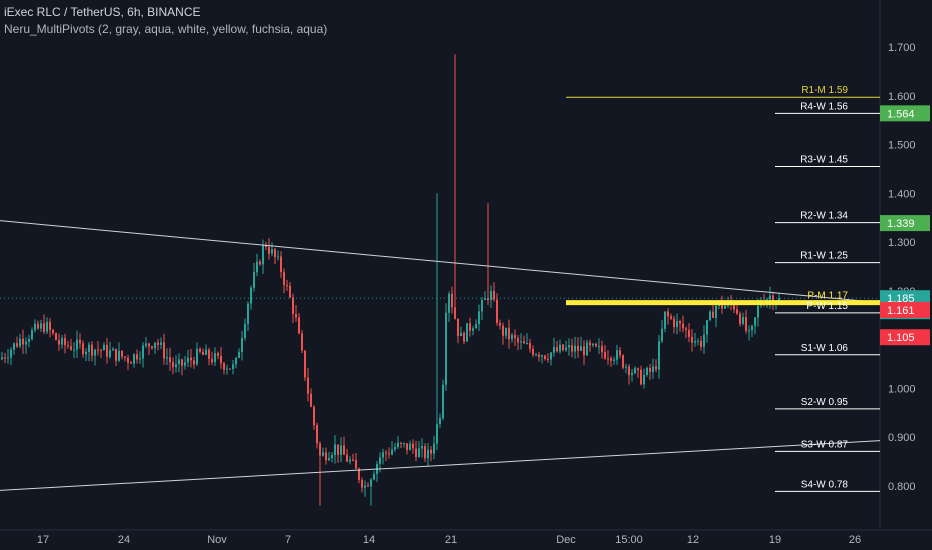  What do you see at coordinates (825, 444) in the screenshot?
I see `pivot-level-label: S3-W 0.87` at bounding box center [825, 444].